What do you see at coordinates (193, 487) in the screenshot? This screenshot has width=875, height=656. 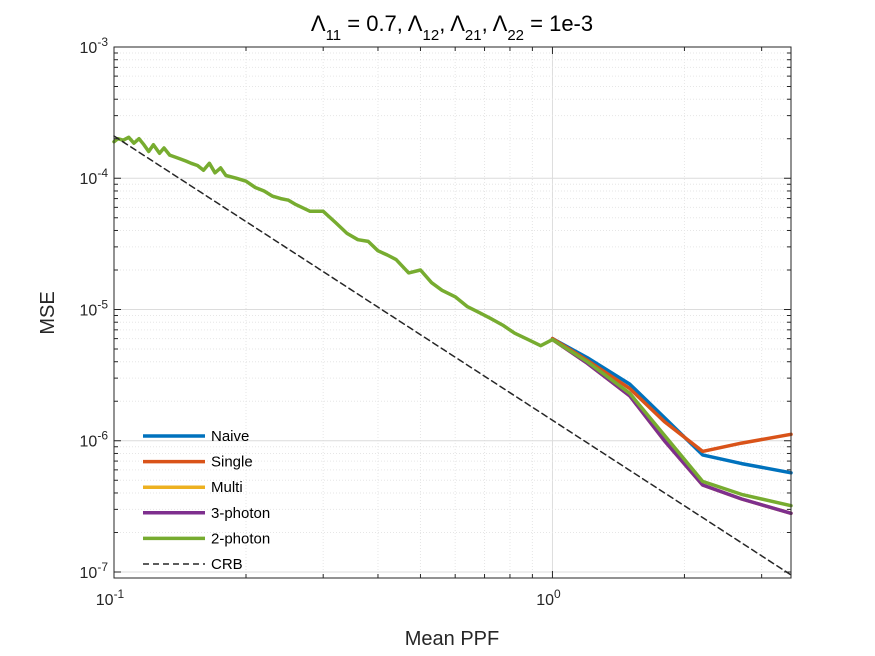 I see `legend-item-multi: Multi` at bounding box center [193, 487].